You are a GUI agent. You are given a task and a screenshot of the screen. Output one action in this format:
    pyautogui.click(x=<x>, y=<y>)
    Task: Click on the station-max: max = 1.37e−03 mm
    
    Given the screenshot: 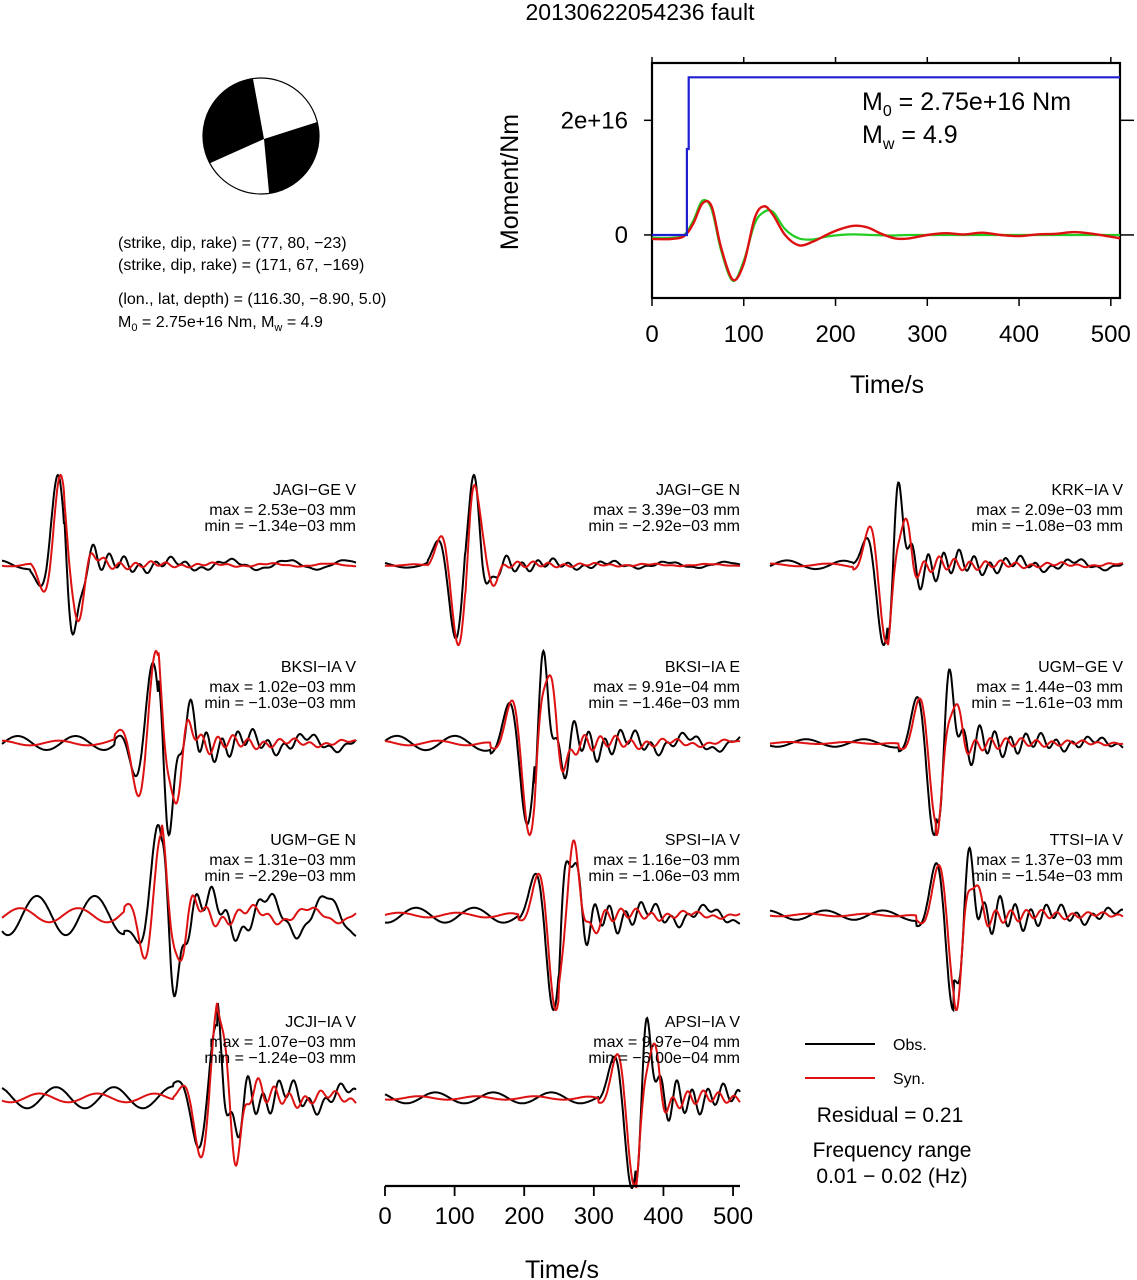 What is the action you would take?
    pyautogui.click(x=1049, y=860)
    